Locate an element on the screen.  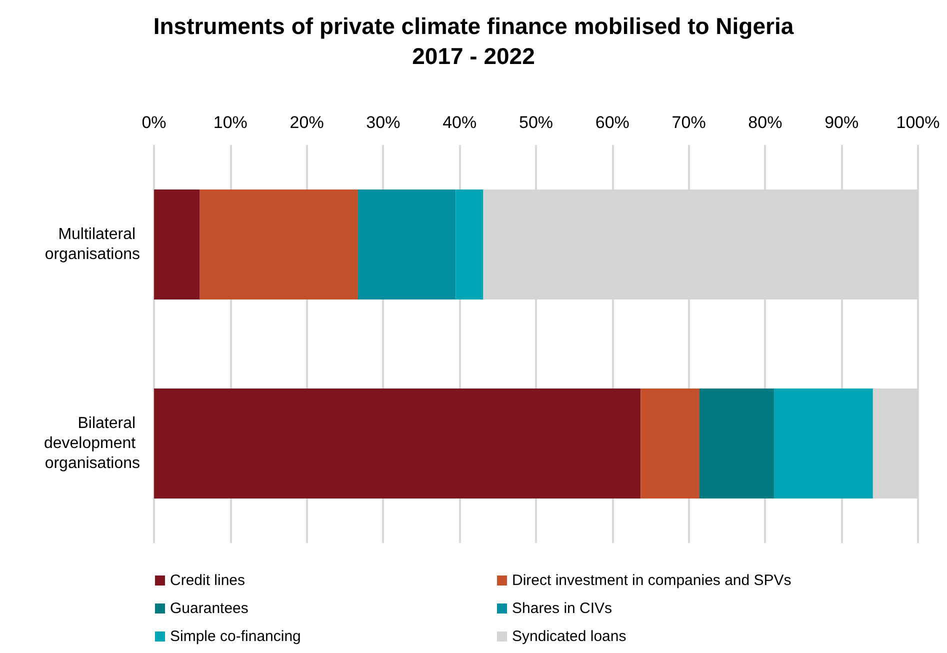
x-tick-label: 70% is located at coordinates (689, 122).